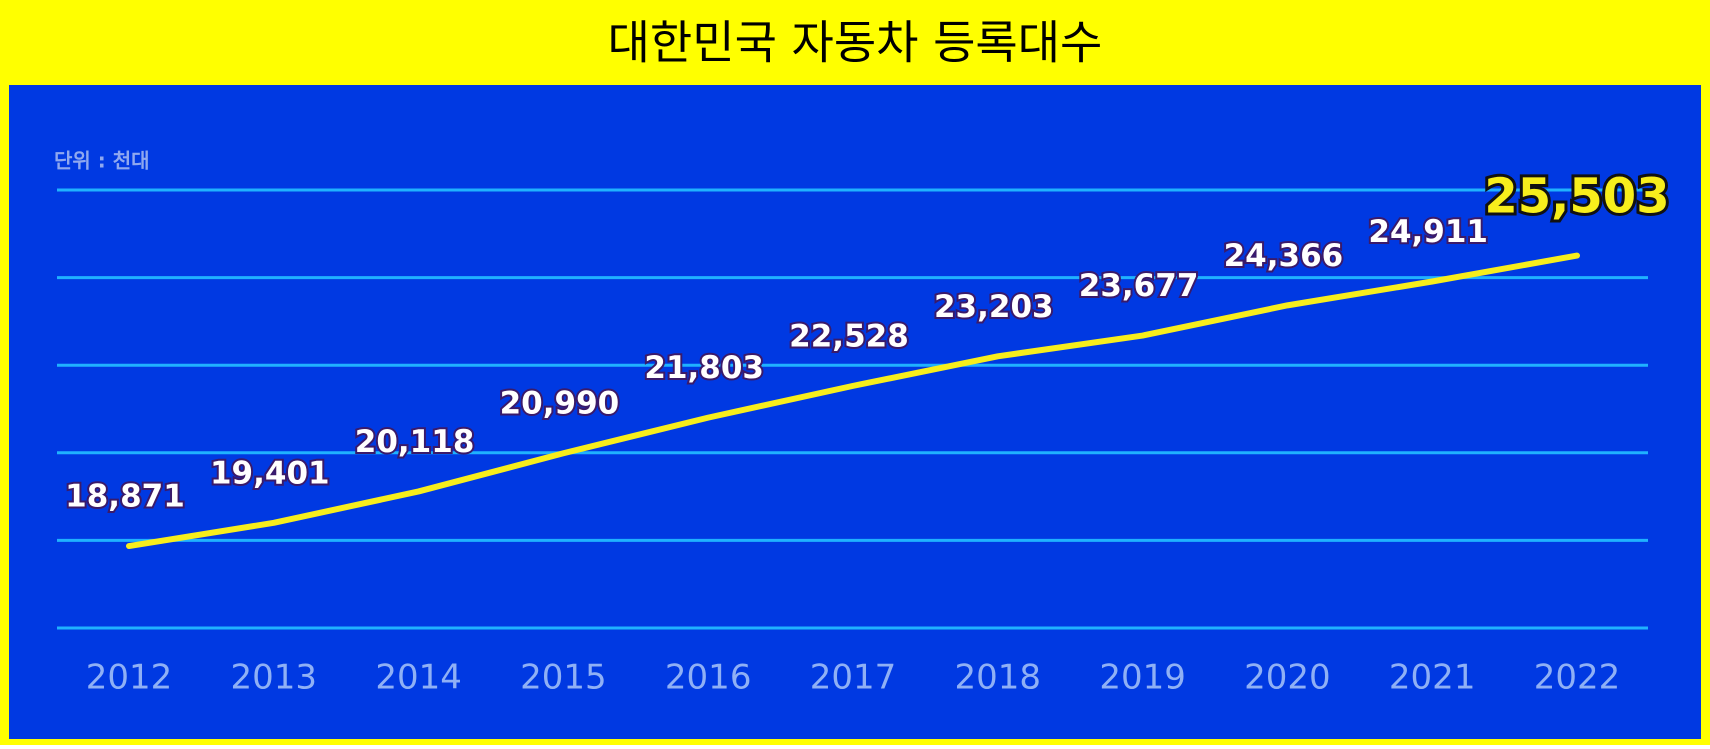 This screenshot has height=749, width=1710. Describe the element at coordinates (125, 497) in the screenshot. I see `value-label: 18,871` at that location.